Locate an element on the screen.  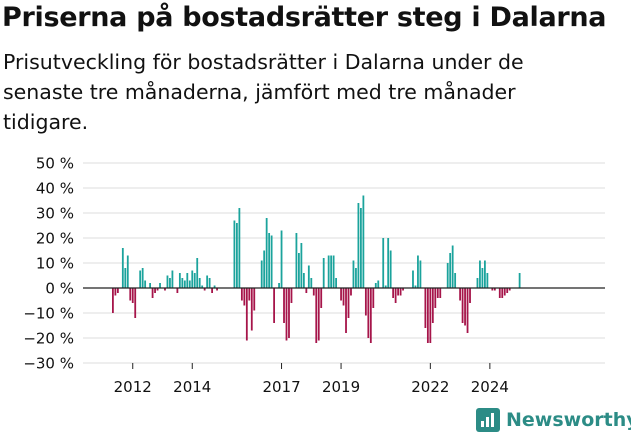
newsworthy-logo-icon is located at coordinates (488, 420).